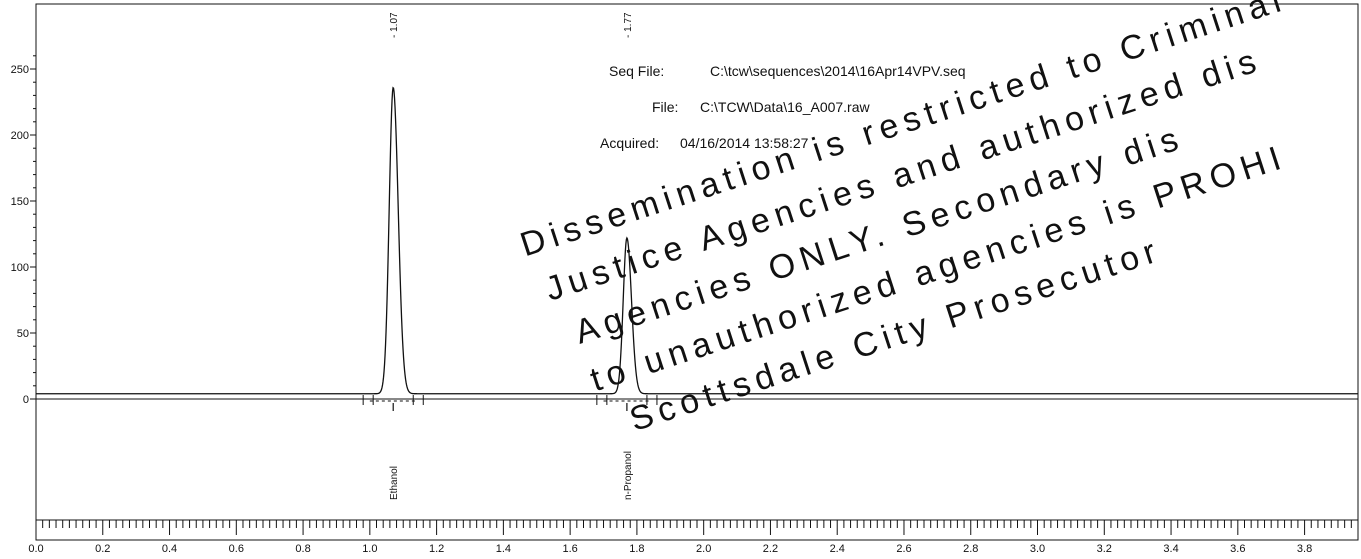  What do you see at coordinates (628, 25) in the screenshot?
I see `retention-time-label-n-propanol: - 1.77` at bounding box center [628, 25].